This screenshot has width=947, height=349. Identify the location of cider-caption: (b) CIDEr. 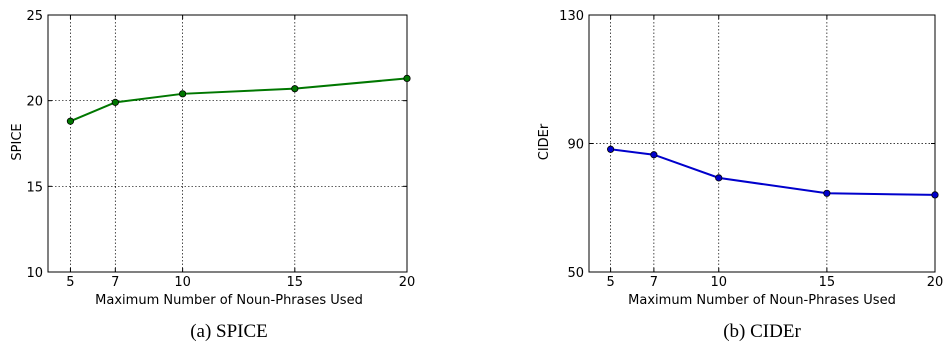
(762, 331).